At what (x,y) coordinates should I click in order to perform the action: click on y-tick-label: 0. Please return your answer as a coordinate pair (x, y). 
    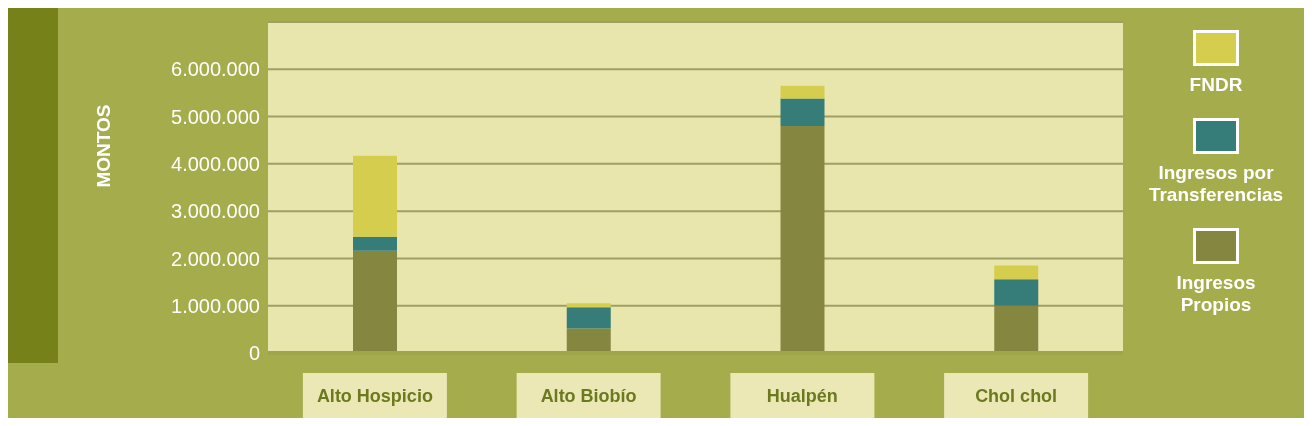
    Looking at the image, I should click on (254, 353).